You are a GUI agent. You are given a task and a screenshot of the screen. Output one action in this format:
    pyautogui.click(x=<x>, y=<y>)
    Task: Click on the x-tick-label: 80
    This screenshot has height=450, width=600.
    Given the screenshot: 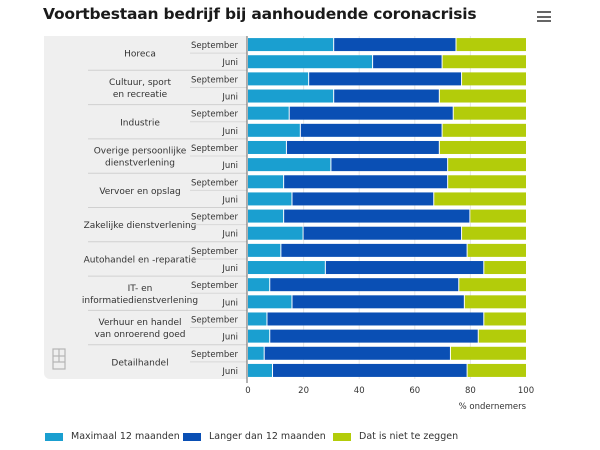 What is the action you would take?
    pyautogui.click(x=470, y=391)
    